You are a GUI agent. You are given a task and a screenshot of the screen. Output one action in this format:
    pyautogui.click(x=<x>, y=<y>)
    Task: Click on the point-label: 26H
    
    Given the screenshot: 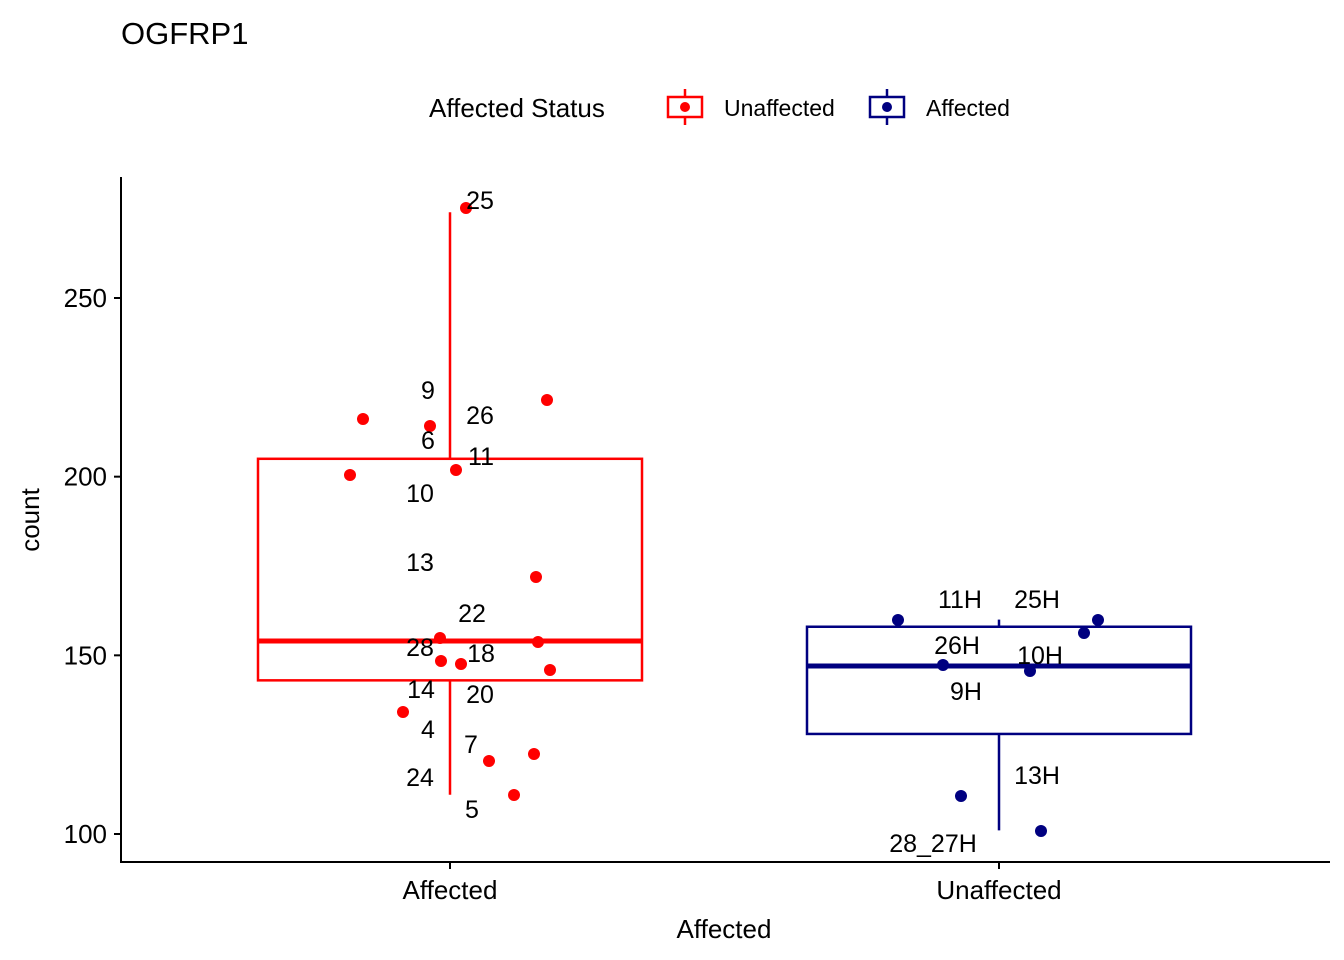 What is the action you would take?
    pyautogui.click(x=957, y=646)
    